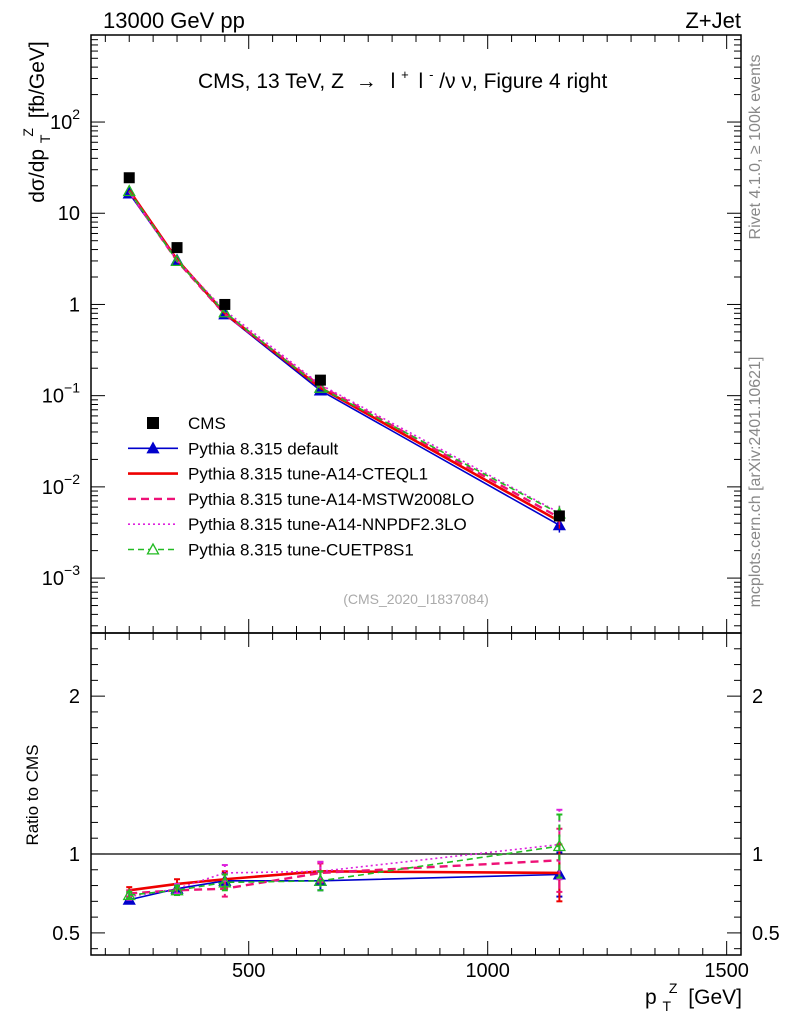 The width and height of the screenshot is (786, 1024). Describe the element at coordinates (74, 305) in the screenshot. I see `y-tick-label: 1` at that location.